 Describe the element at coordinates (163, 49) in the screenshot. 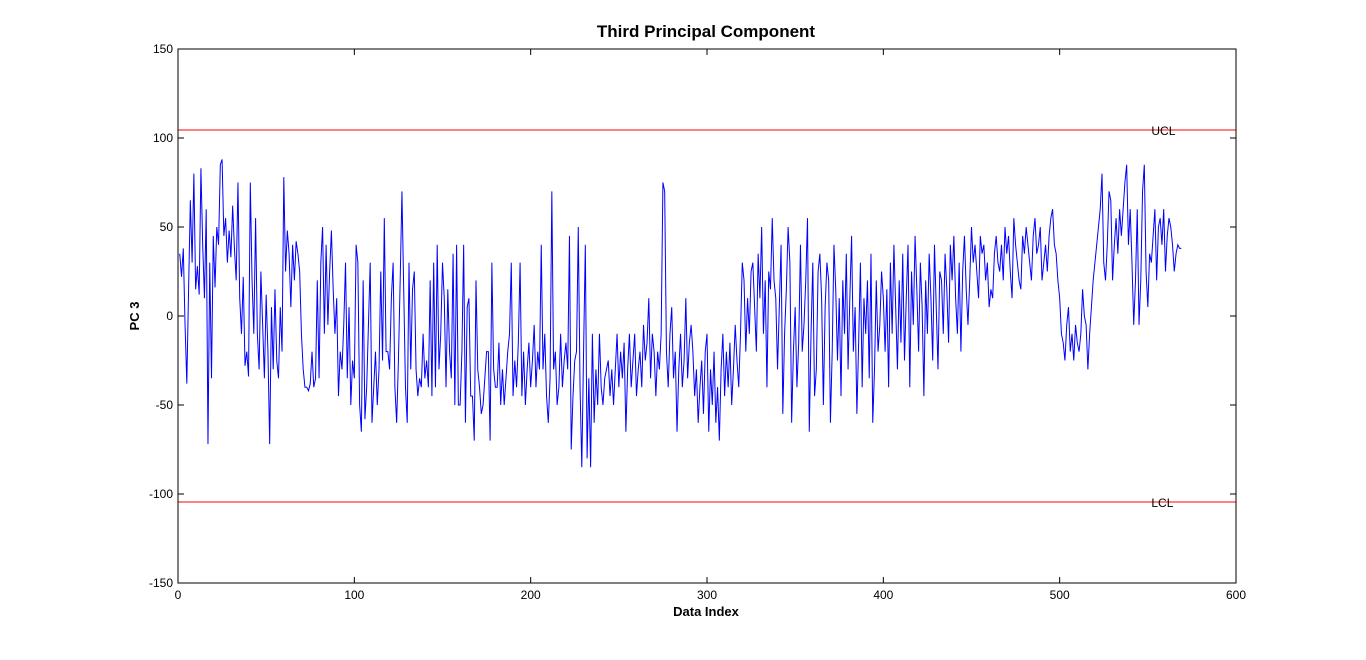

I see `y-tick-label: 150` at that location.